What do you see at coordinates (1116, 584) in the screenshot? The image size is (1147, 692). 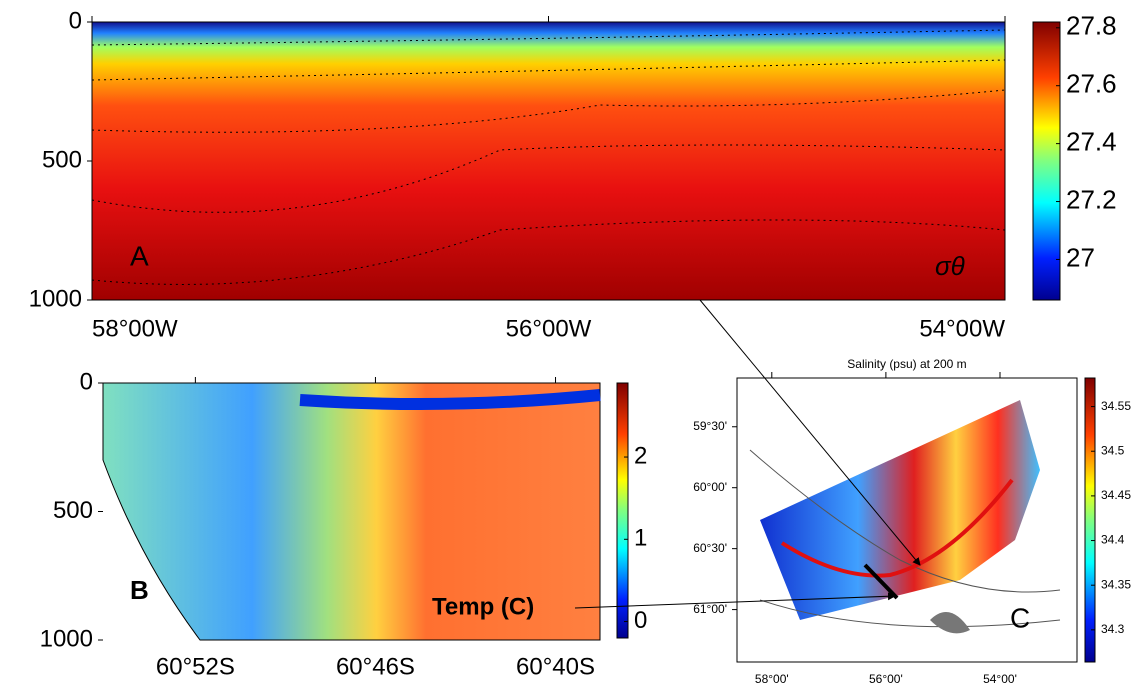 I see `colorbar-label: 34.35` at bounding box center [1116, 584].